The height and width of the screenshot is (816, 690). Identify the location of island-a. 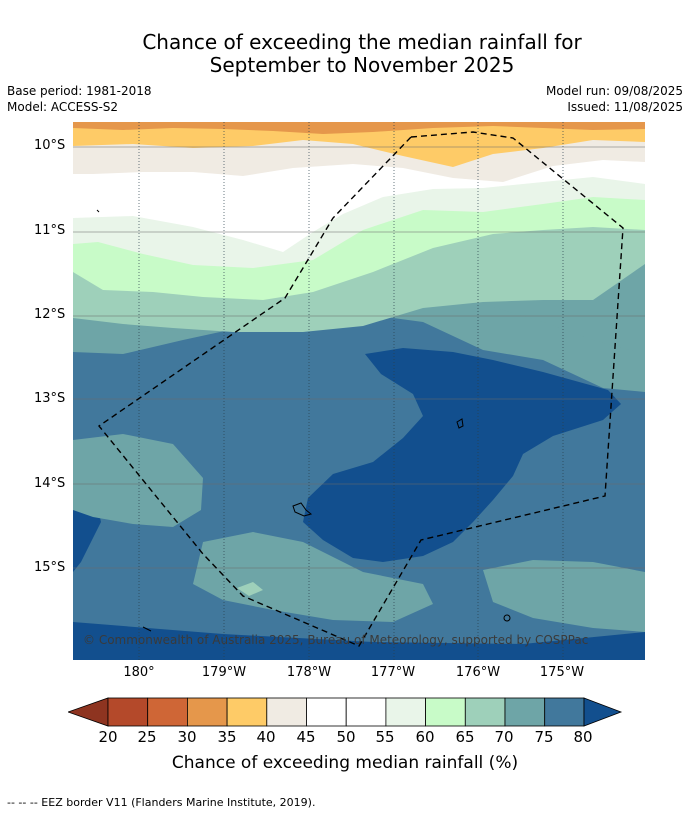
(460, 423).